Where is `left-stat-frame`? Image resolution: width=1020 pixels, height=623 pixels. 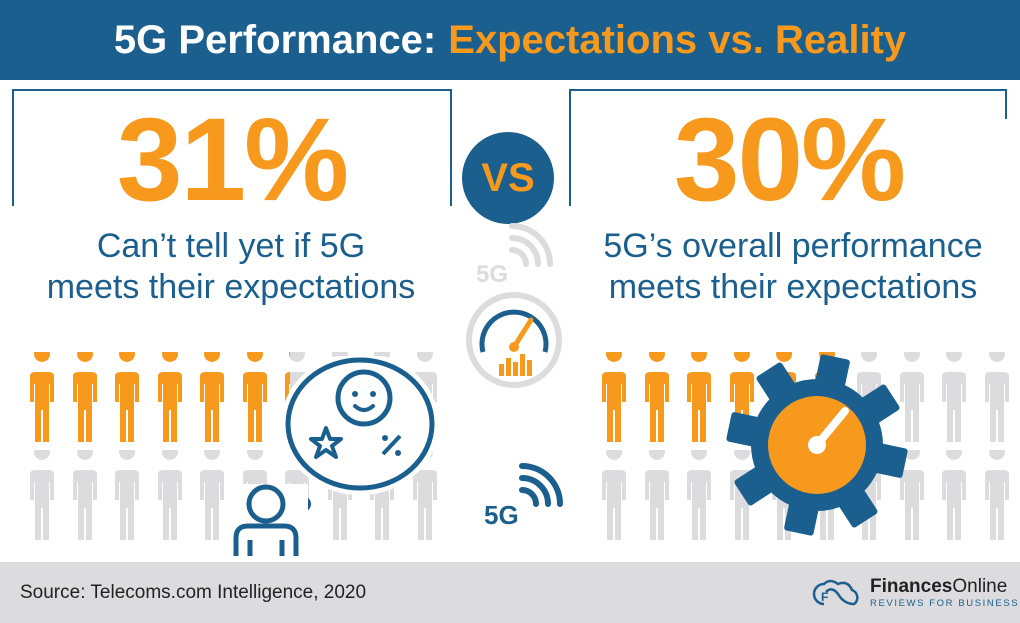
left-stat-frame is located at coordinates (232, 147).